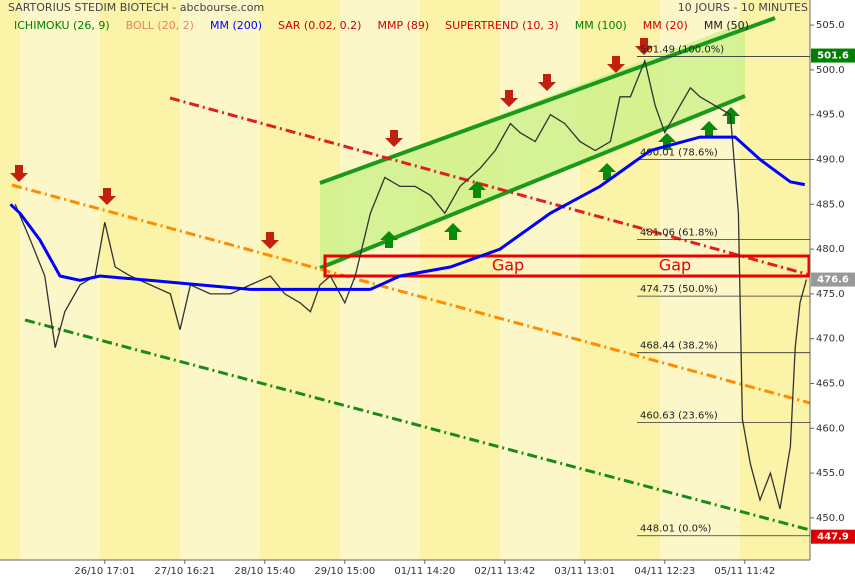 Image resolution: width=855 pixels, height=580 pixels. What do you see at coordinates (830, 383) in the screenshot?
I see `y-tick-label: 465.0` at bounding box center [830, 383].